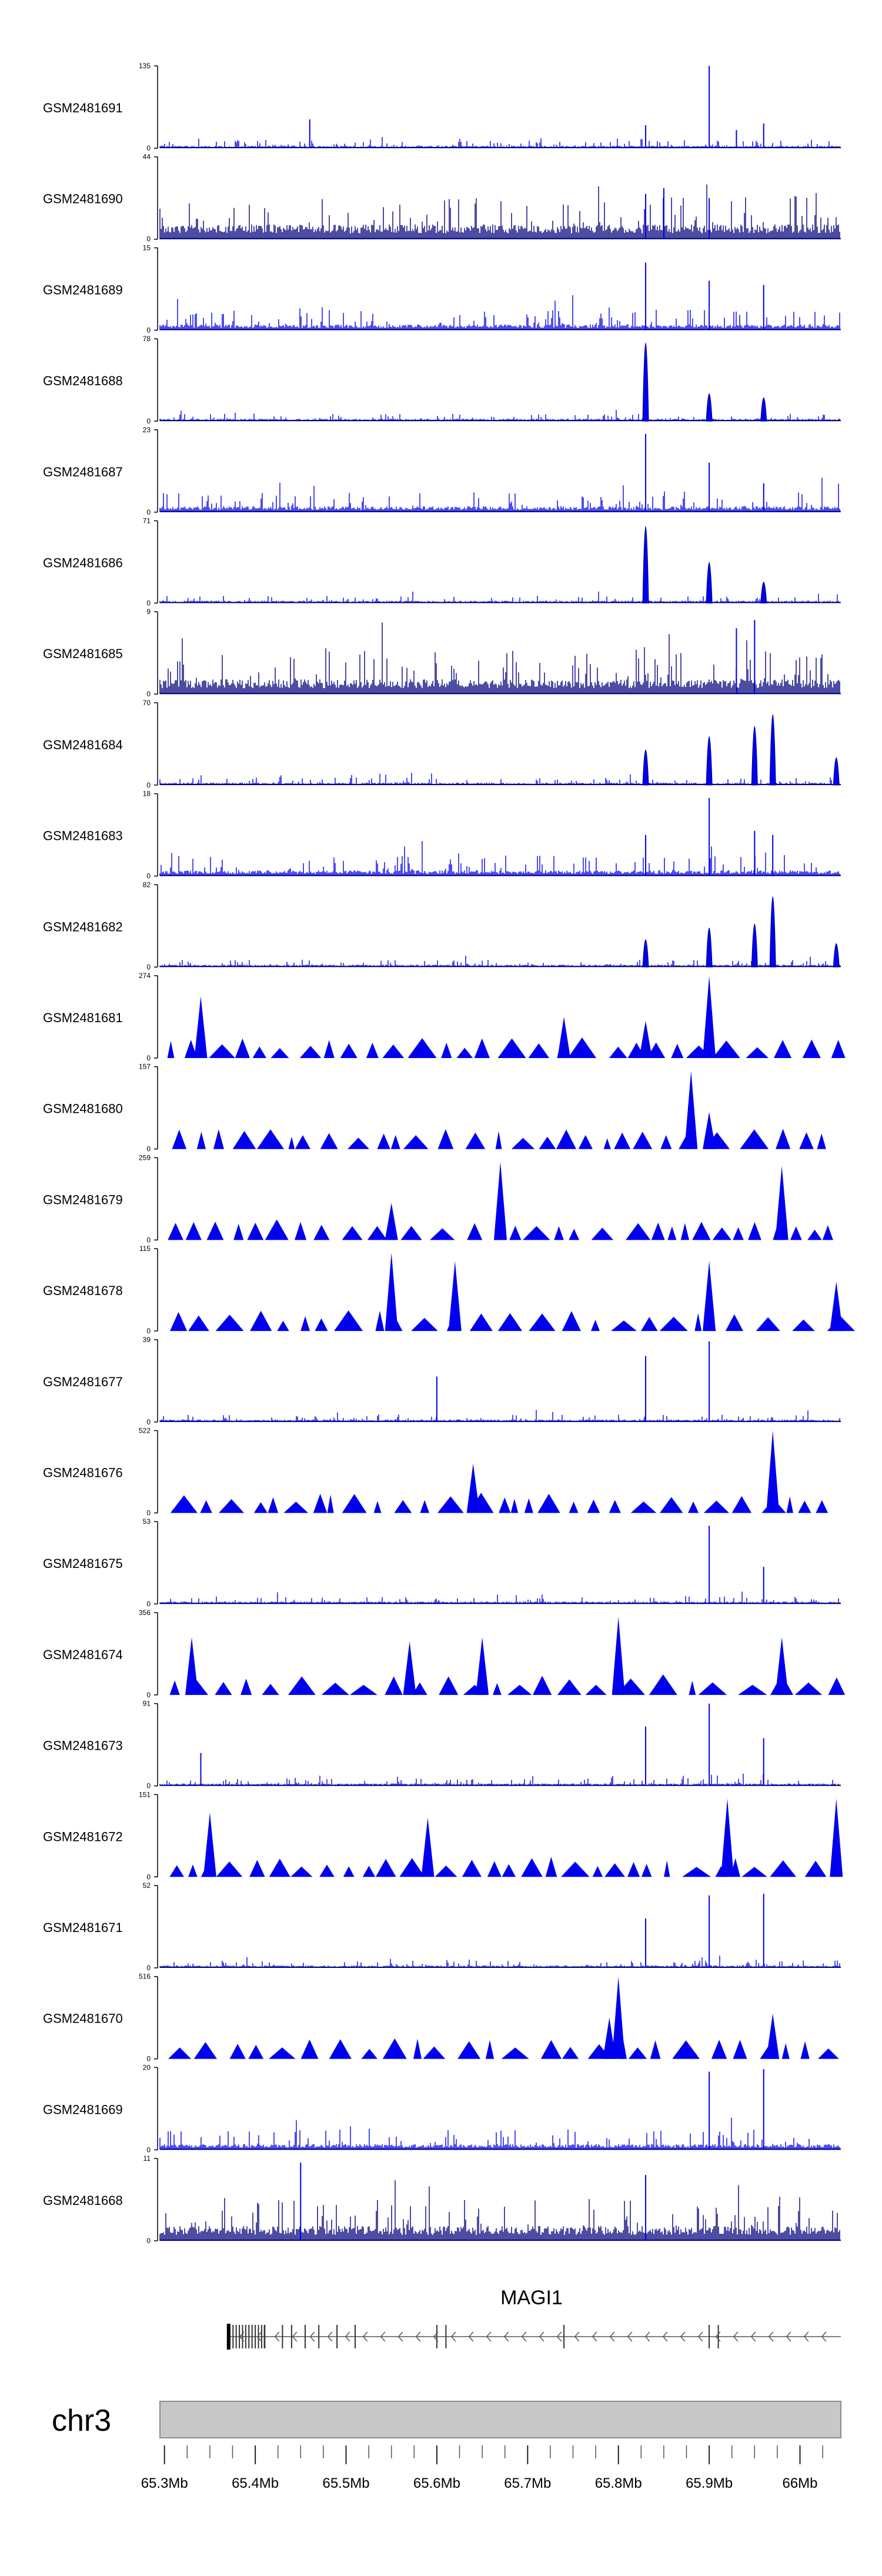  Describe the element at coordinates (147, 794) in the screenshot. I see `ymax-tick-label: 18` at that location.